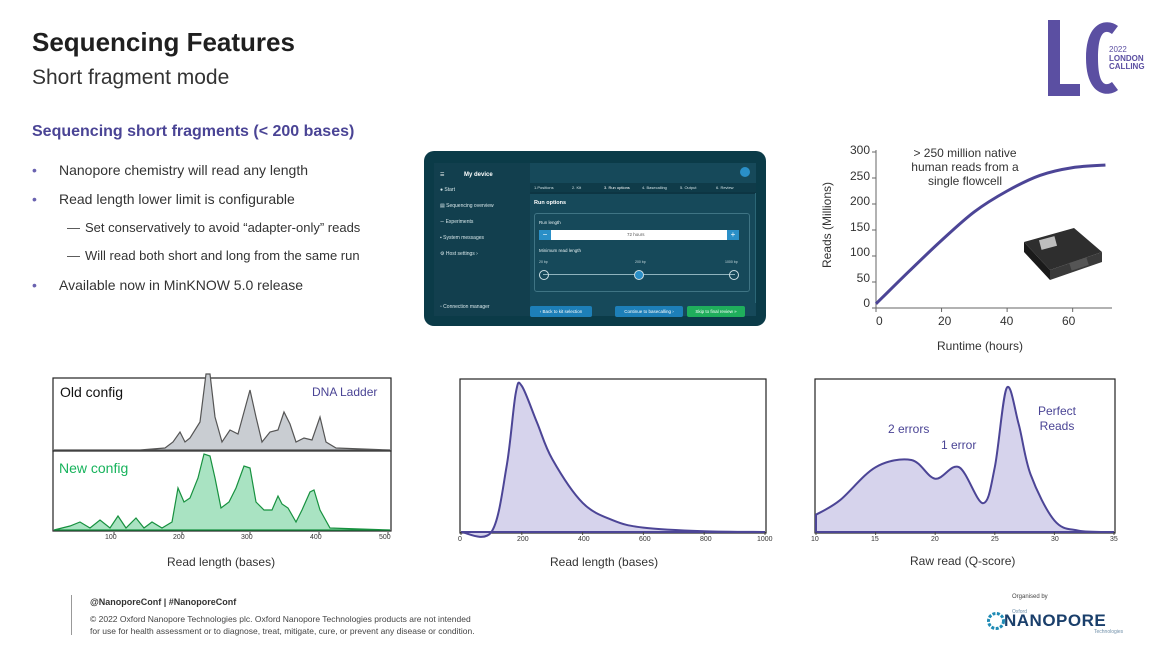  Describe the element at coordinates (996, 621) in the screenshot. I see `nanopore-logo` at that location.